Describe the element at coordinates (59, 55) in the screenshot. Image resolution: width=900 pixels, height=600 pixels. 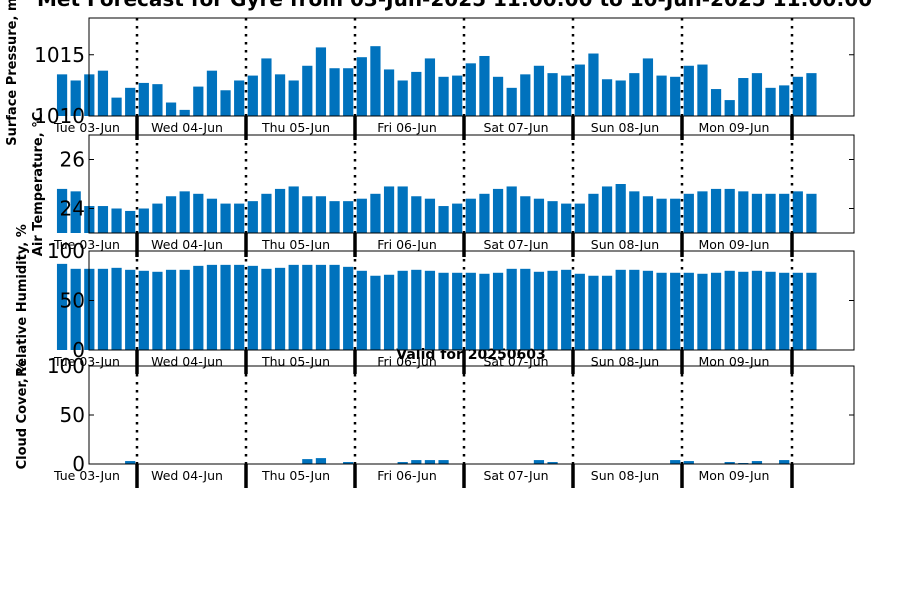
I see `y-tick-label: 1015` at that location.